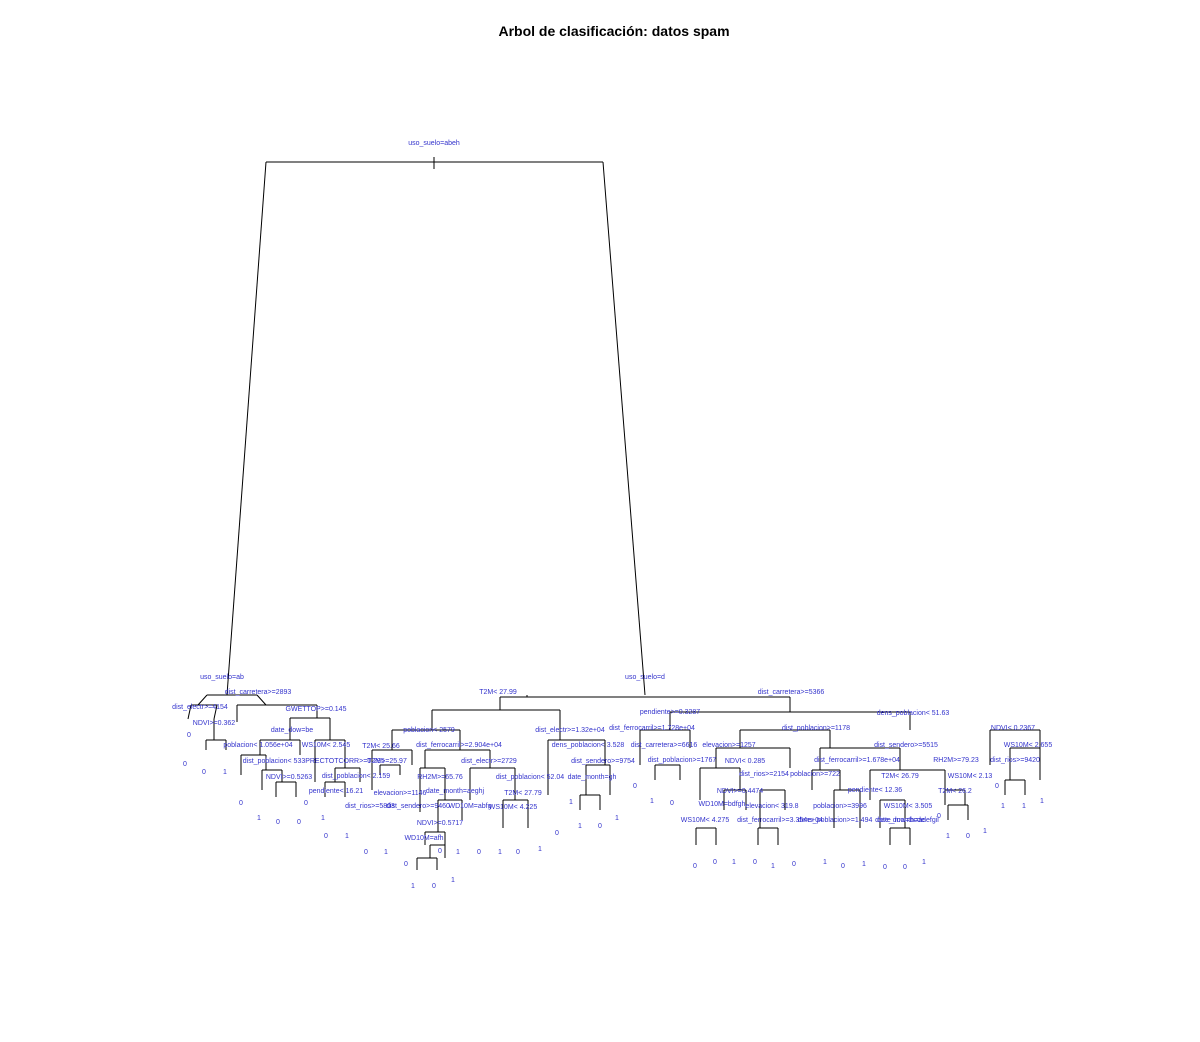 Image resolution: width=1200 pixels, height=1042 pixels. Describe the element at coordinates (816, 728) in the screenshot. I see `split-label: dist_poblacion>=1178` at that location.